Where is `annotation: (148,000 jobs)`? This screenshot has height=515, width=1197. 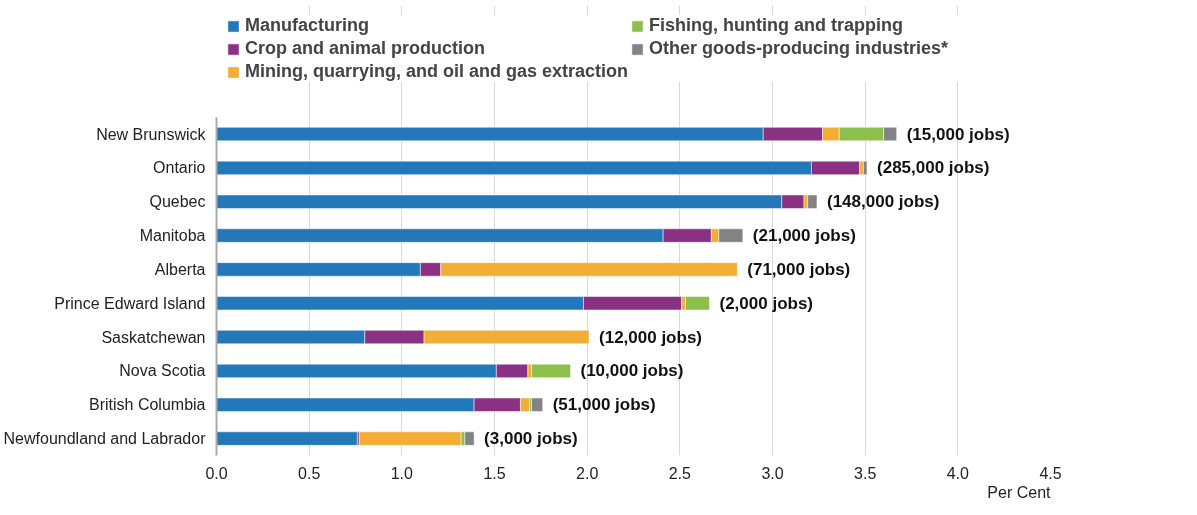 annotation: (148,000 jobs) is located at coordinates (883, 202).